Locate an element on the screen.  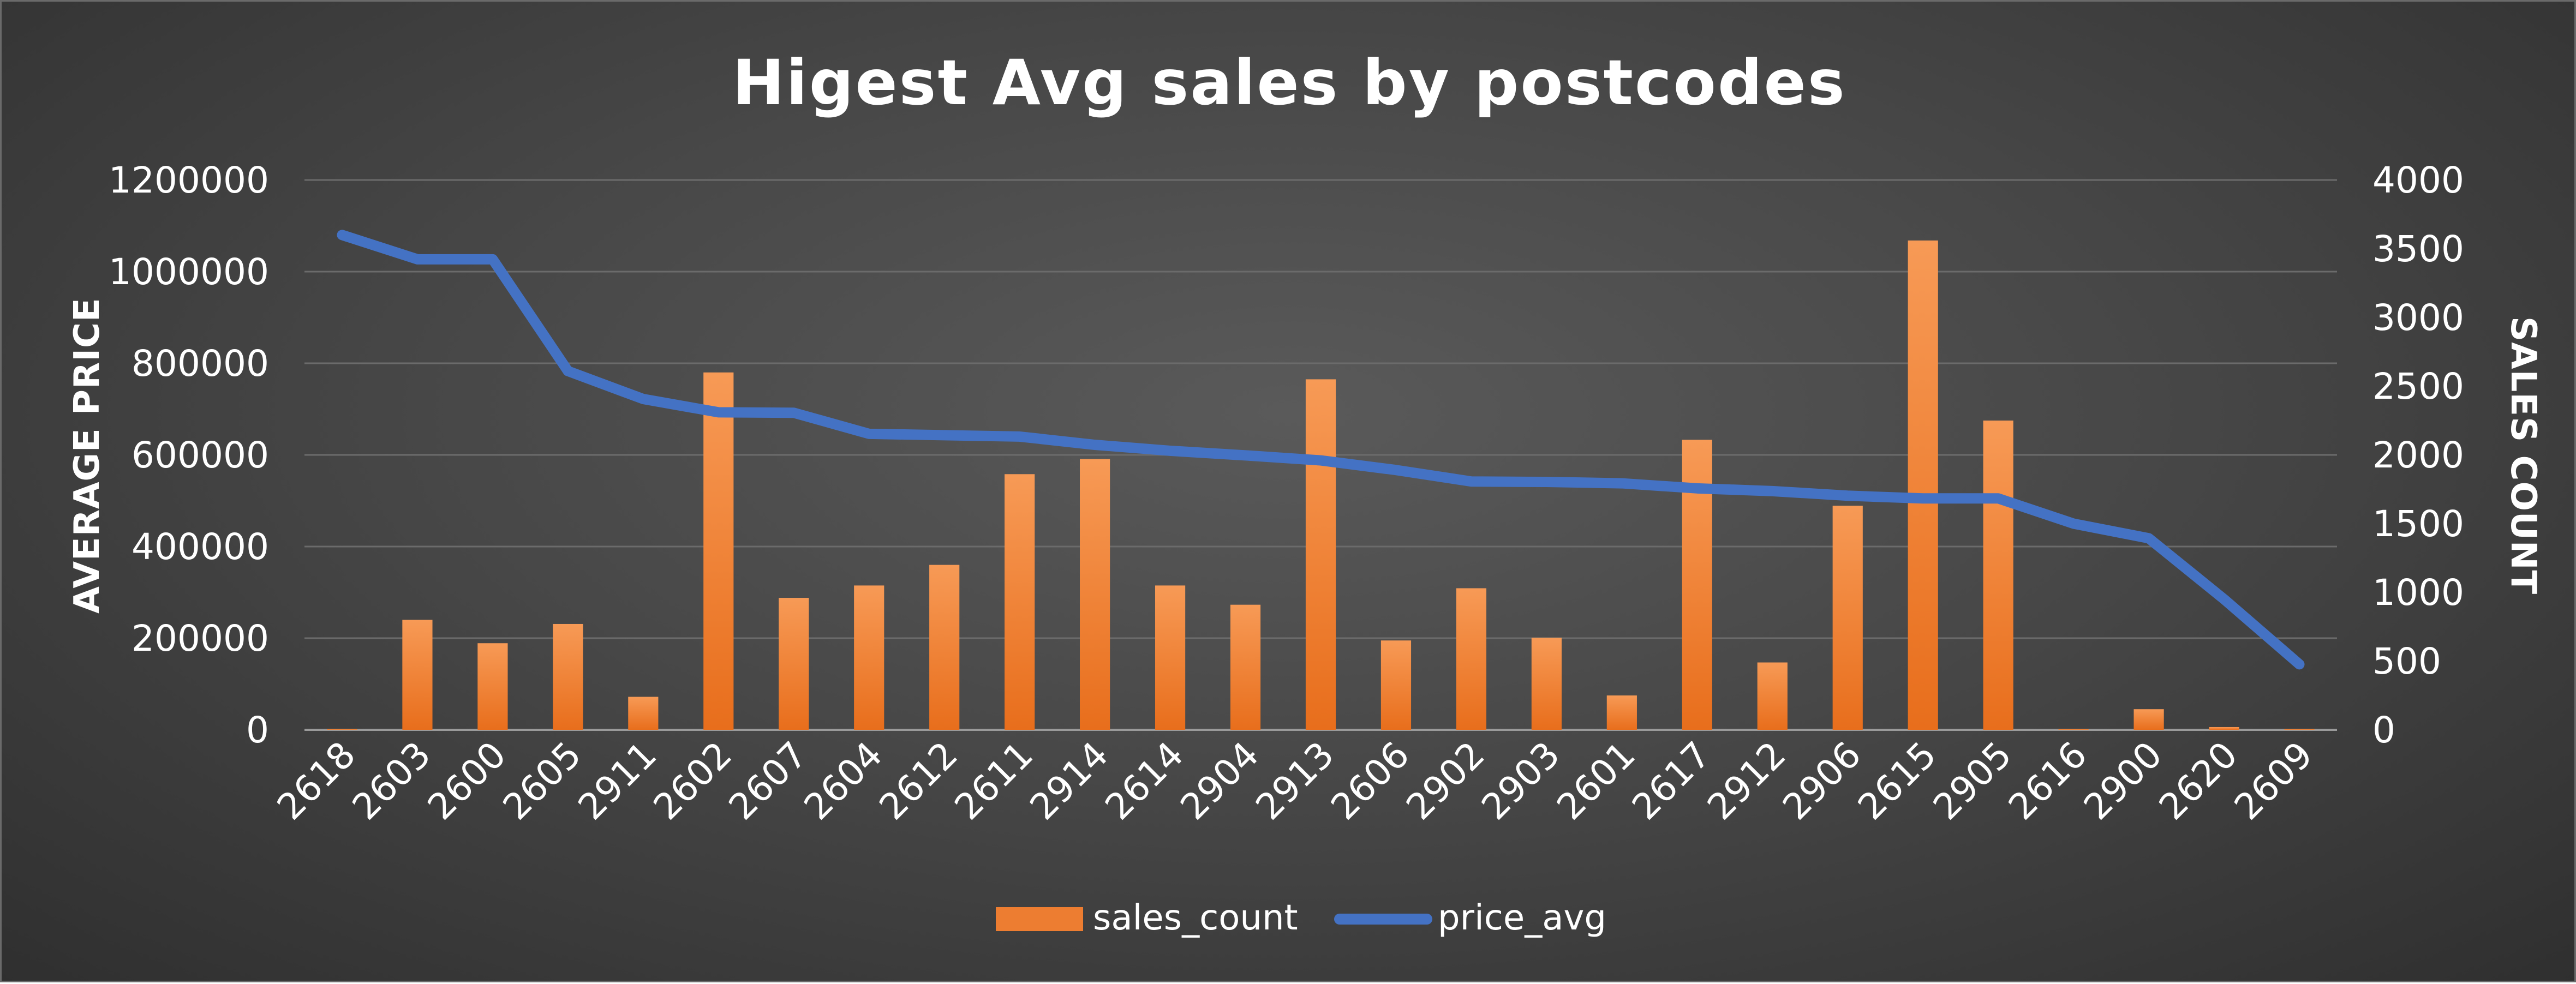
right-tick-label: 3500 is located at coordinates (2418, 249).